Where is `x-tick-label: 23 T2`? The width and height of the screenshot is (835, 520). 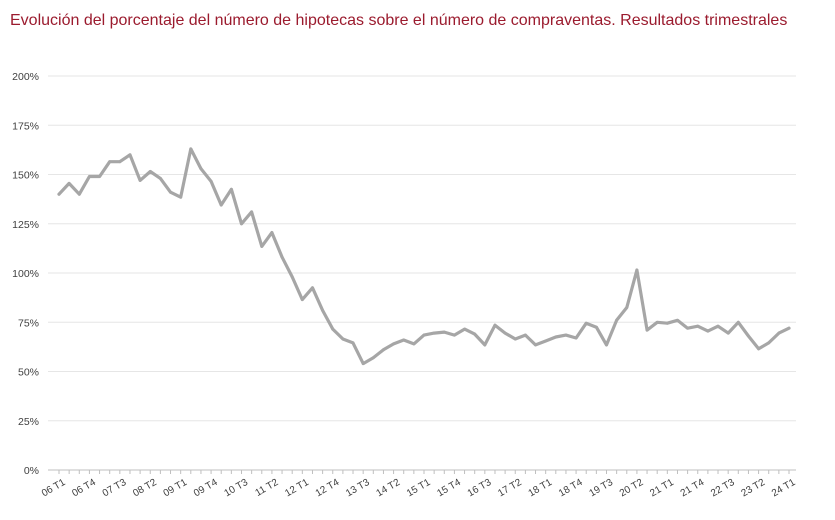 x-tick-label: 23 T2 is located at coordinates (754, 488).